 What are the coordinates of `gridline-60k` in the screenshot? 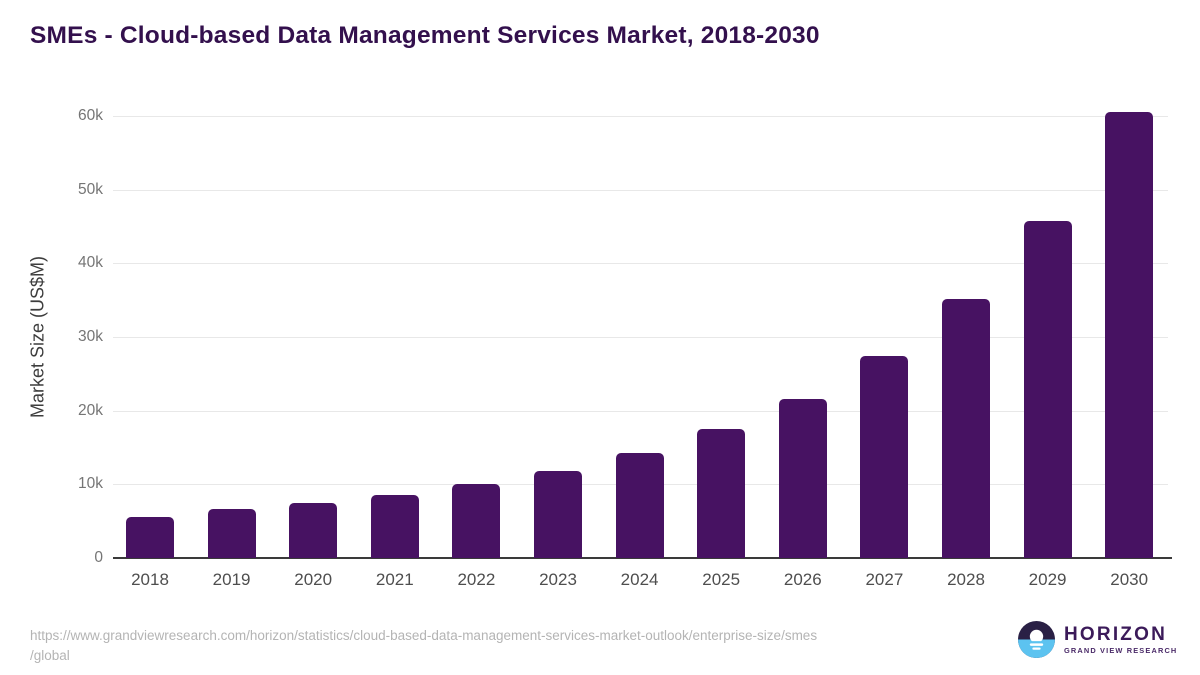 It's located at (640, 116).